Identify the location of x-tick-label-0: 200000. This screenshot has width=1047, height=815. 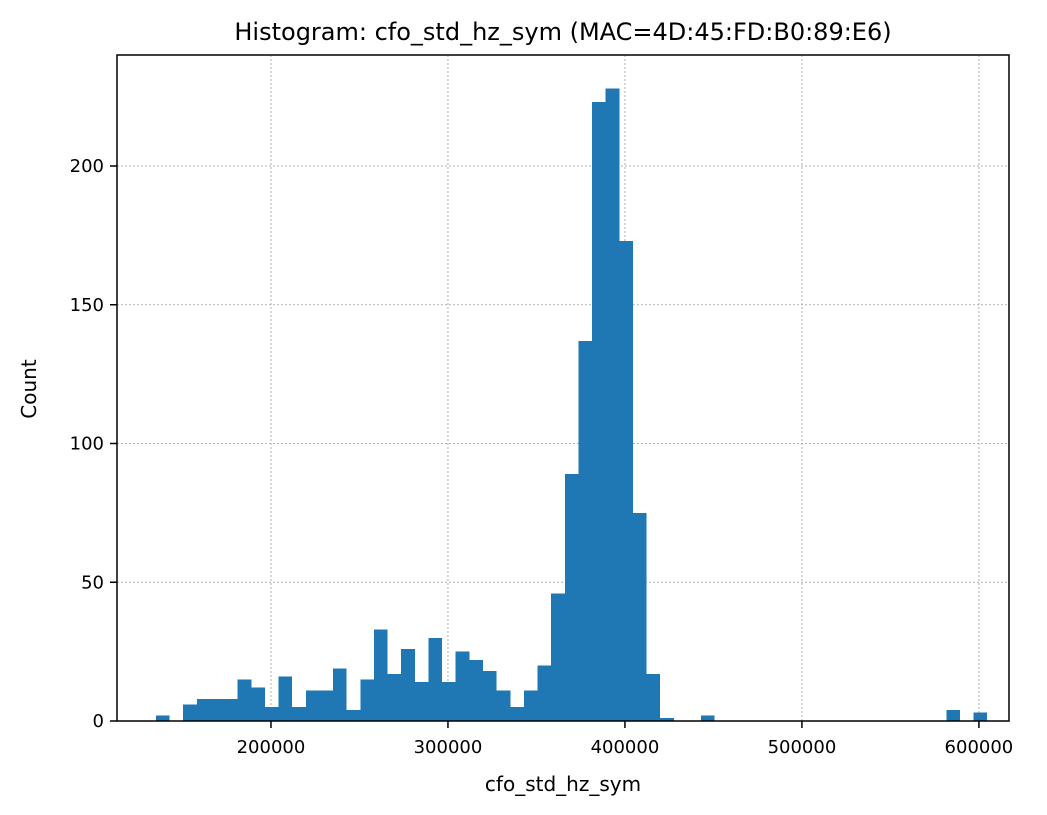
(271, 747).